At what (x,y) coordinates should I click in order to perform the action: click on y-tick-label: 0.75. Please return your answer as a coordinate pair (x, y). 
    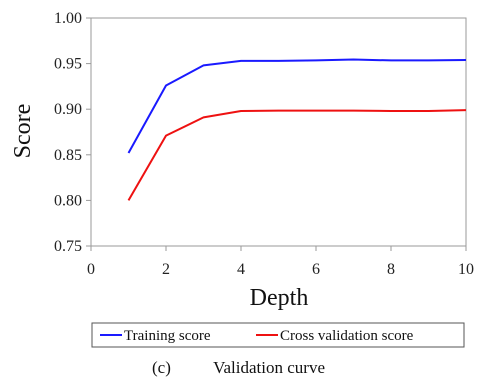
    Looking at the image, I should click on (68, 246).